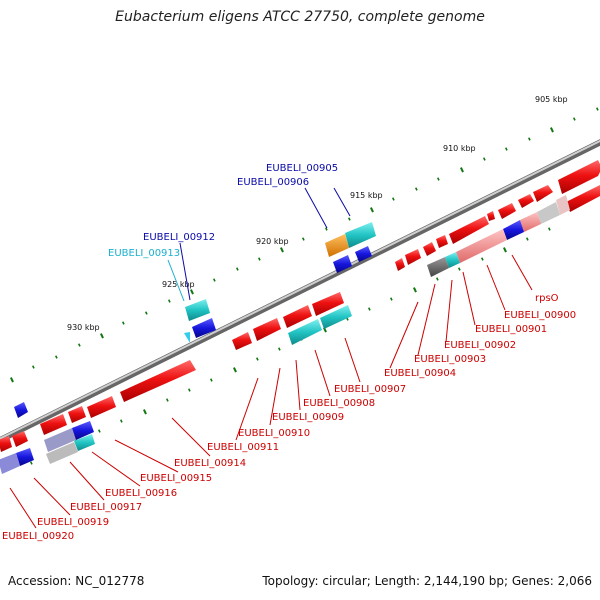  Describe the element at coordinates (511, 329) in the screenshot. I see `gene-label: EUBELI_00901` at that location.